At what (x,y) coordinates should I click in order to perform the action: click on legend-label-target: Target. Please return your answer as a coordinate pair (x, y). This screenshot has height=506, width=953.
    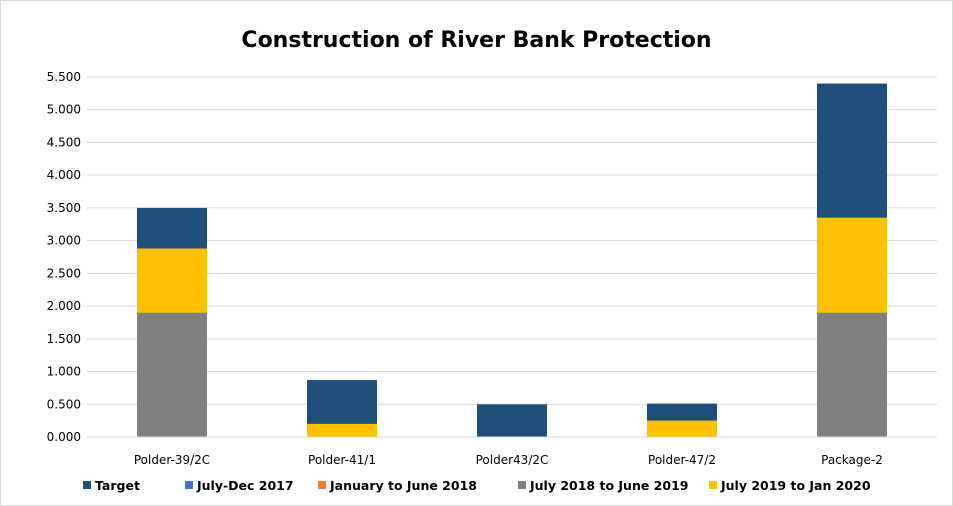
    Looking at the image, I should click on (117, 485).